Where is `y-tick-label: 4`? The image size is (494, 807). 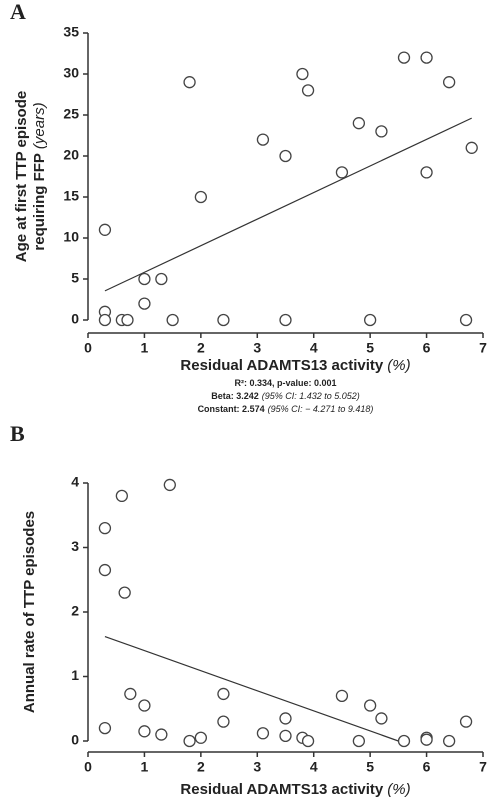
y-tick-label: 4 is located at coordinates (75, 482).